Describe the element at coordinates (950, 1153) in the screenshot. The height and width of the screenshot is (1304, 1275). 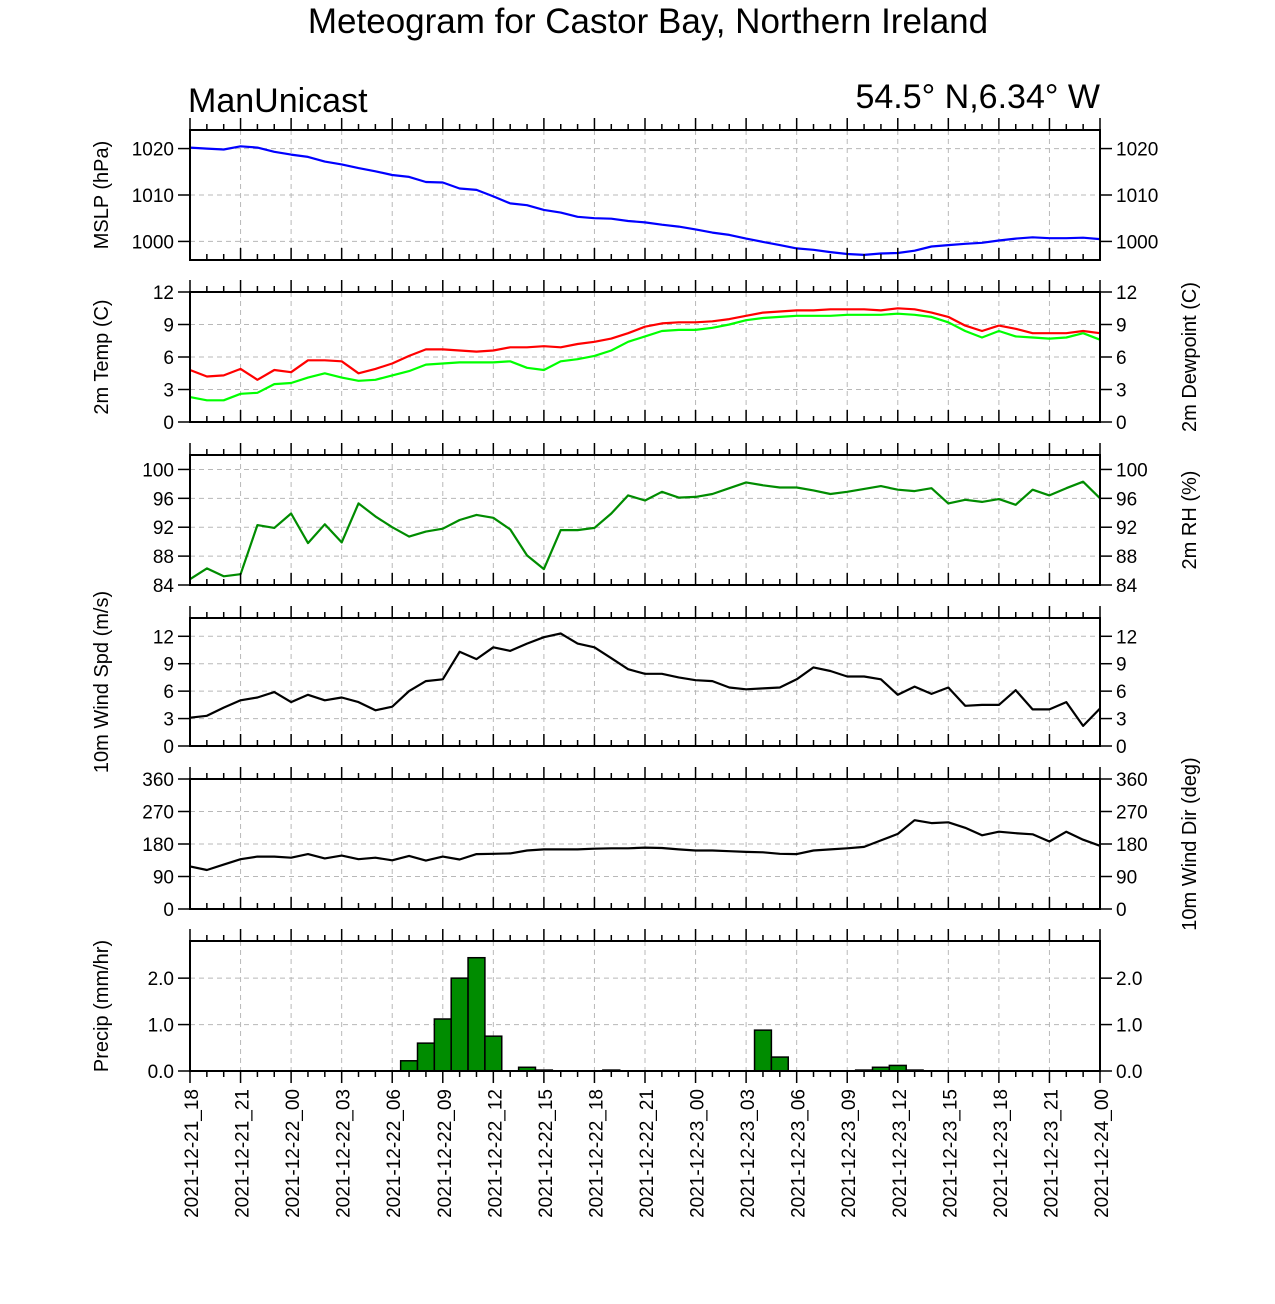
I see `x-tick-label: 2021-12-23_15` at that location.